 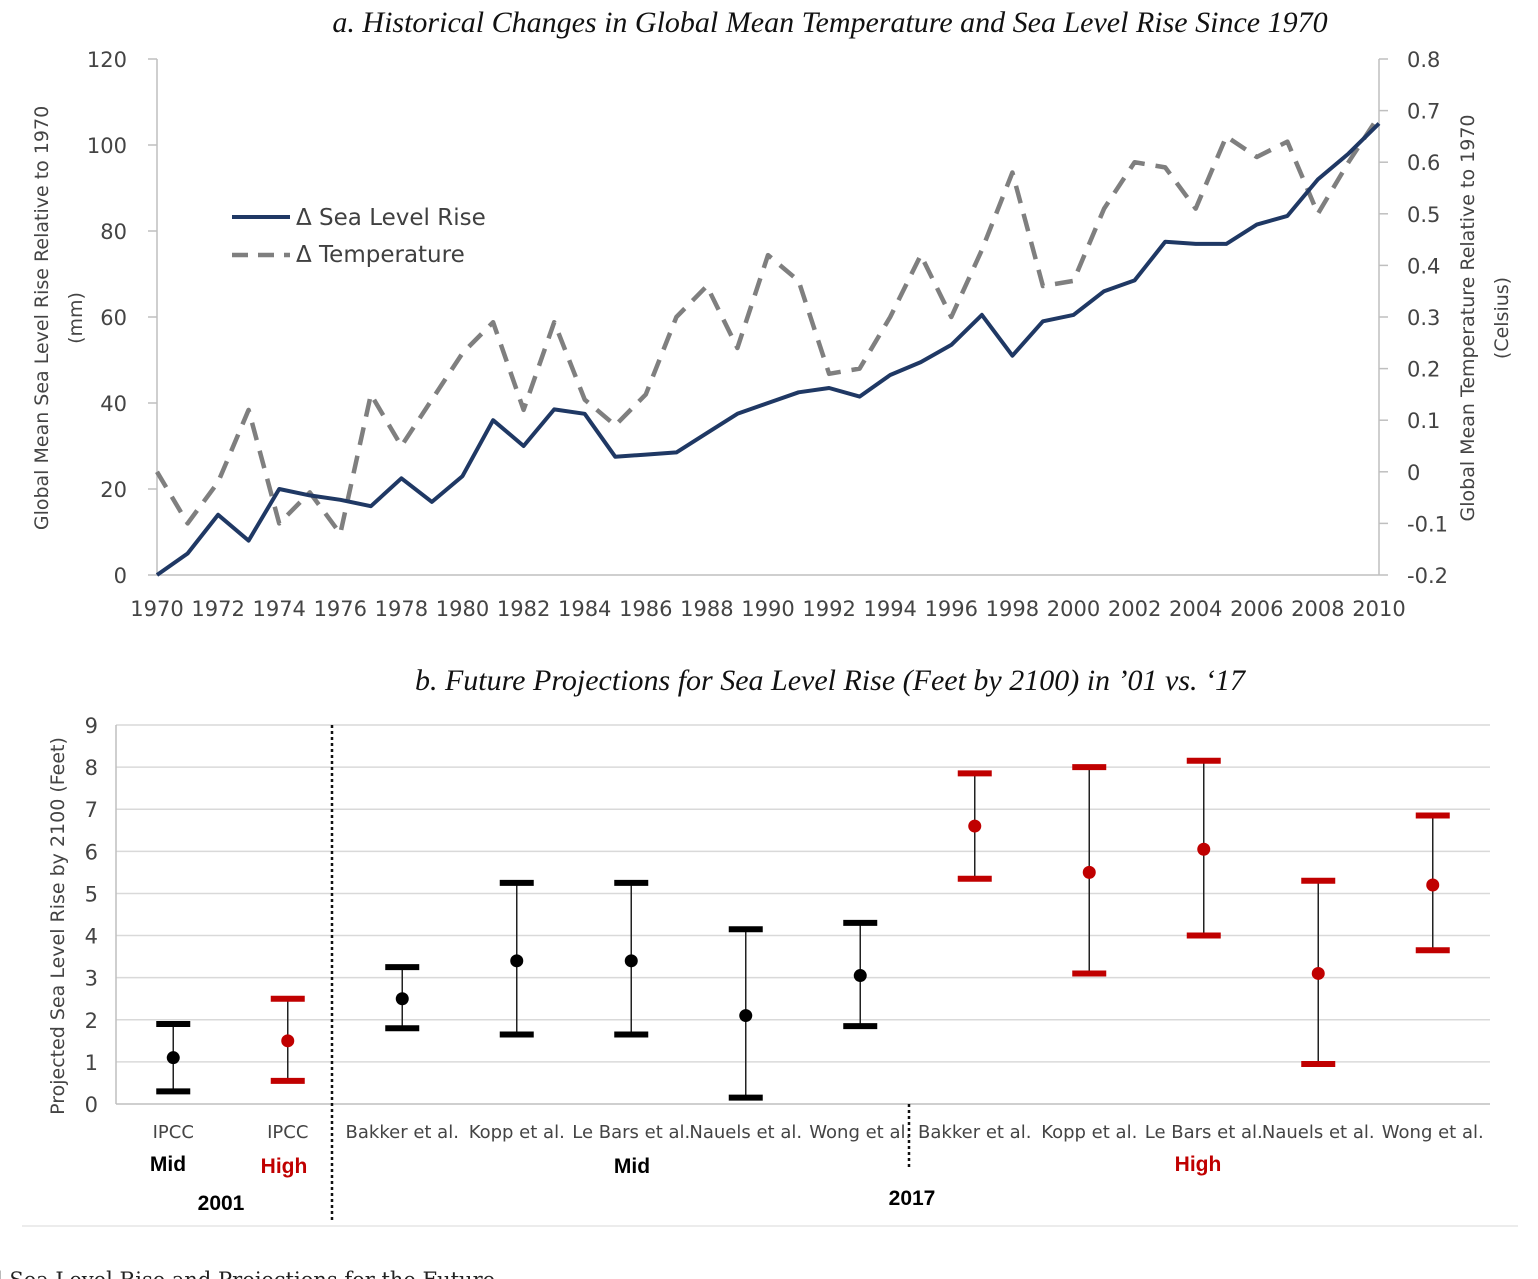 I want to click on chart-a-x-tick-label: 1978, so click(x=401, y=609).